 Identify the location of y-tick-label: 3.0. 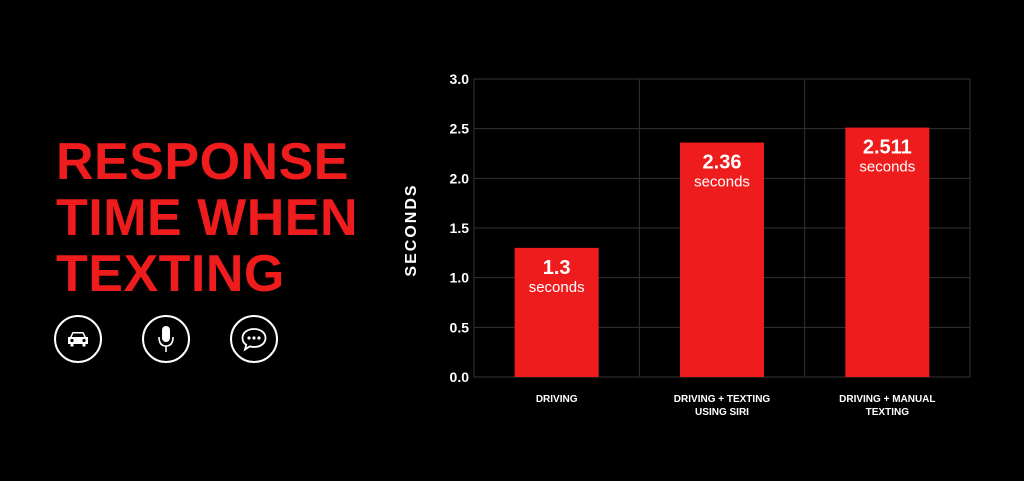
(460, 79).